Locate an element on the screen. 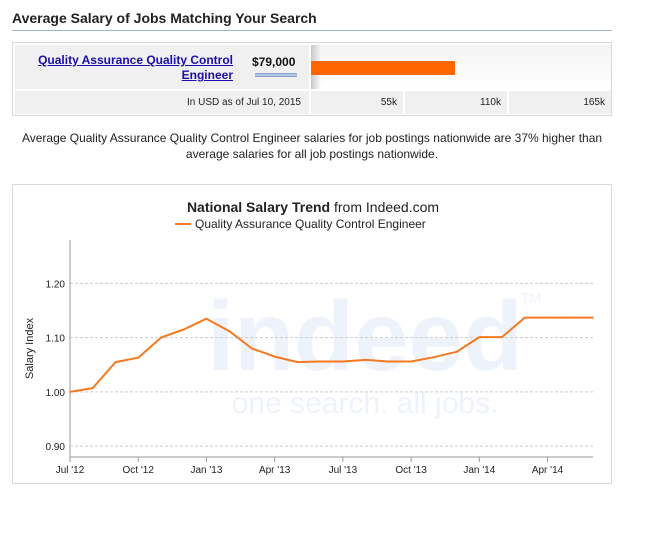 The image size is (650, 550). x-tick-label: Apr '13 is located at coordinates (275, 470).